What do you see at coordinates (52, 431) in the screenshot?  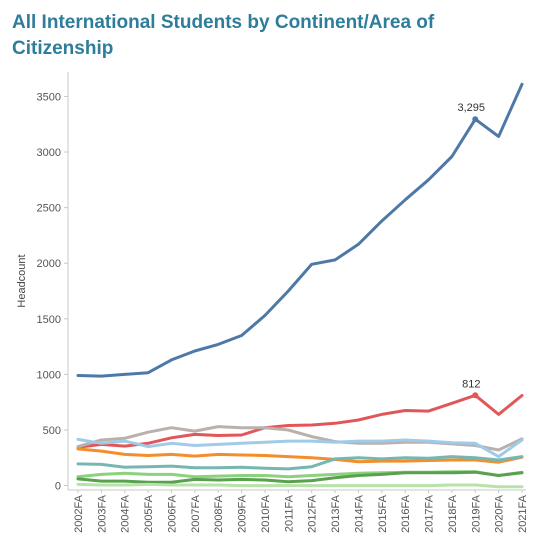 I see `y-tick-label: 500` at bounding box center [52, 431].